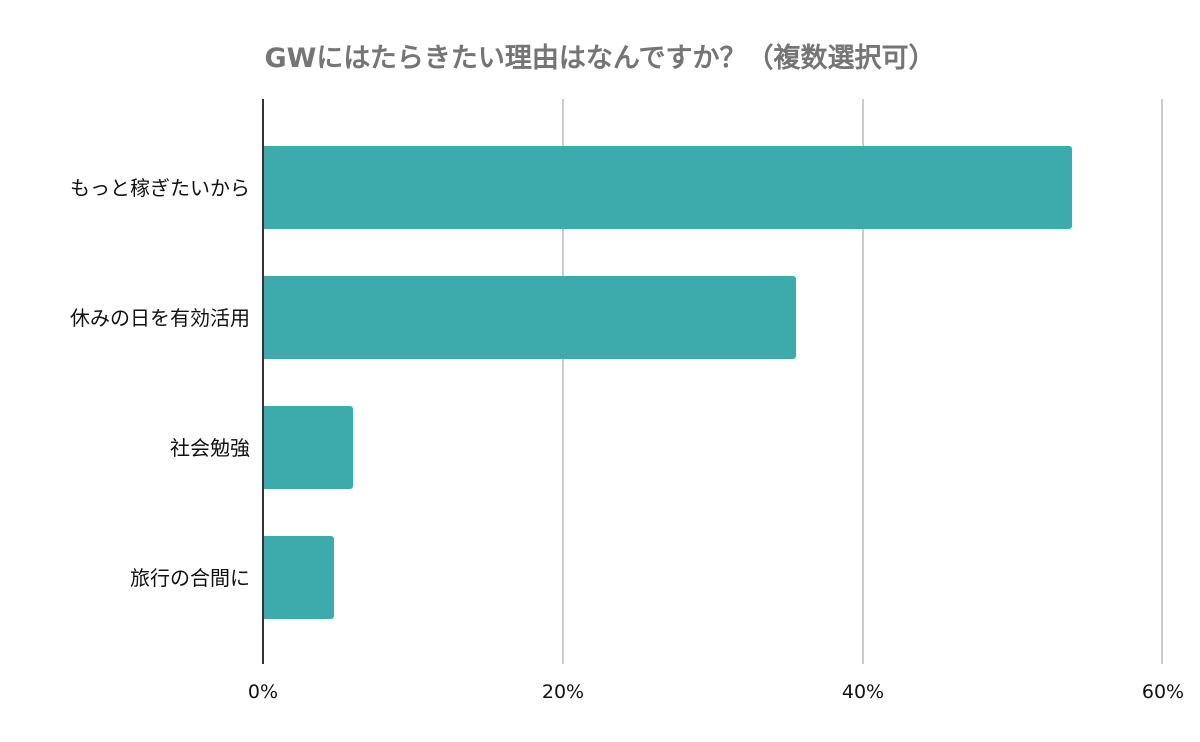 Image resolution: width=1200 pixels, height=742 pixels. What do you see at coordinates (210, 448) in the screenshot?
I see `category-label: 社会勉強` at bounding box center [210, 448].